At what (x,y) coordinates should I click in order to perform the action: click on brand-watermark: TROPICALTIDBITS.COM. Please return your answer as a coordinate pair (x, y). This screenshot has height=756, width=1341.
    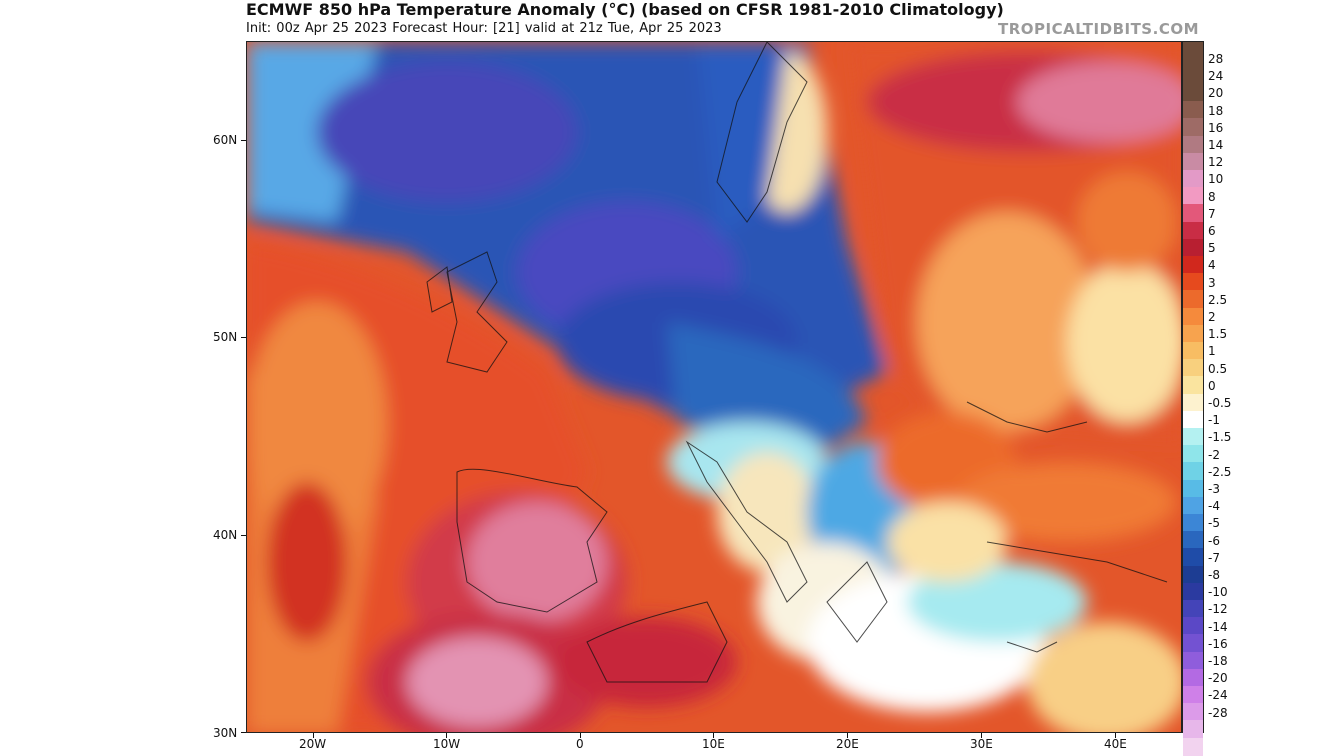
    Looking at the image, I should click on (1098, 29).